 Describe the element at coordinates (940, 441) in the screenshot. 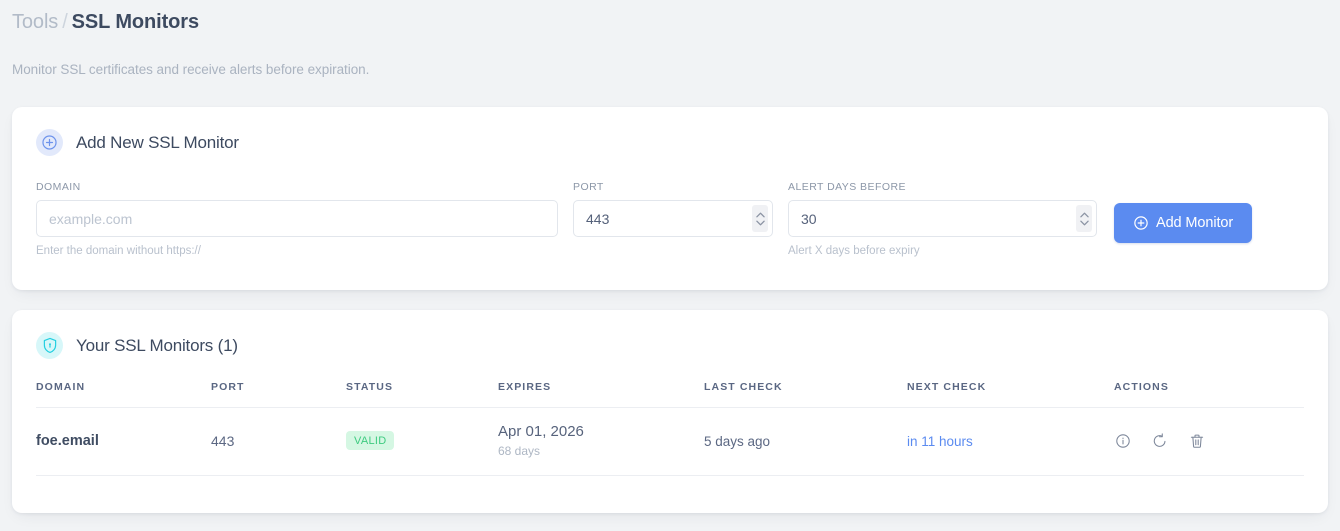

I see `next-check-value: in 11 hours` at that location.